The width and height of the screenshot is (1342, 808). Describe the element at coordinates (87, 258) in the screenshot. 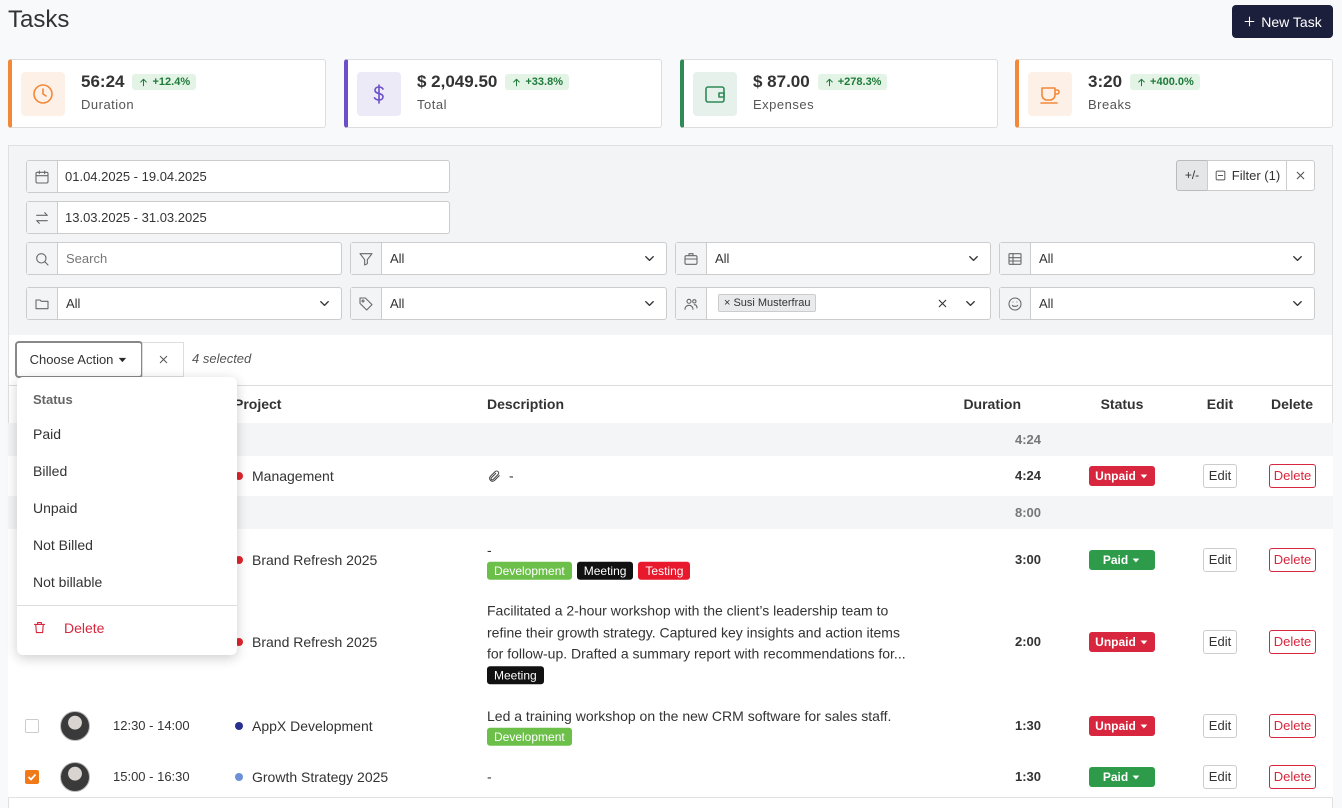

I see `search-placeholder: Search` at that location.